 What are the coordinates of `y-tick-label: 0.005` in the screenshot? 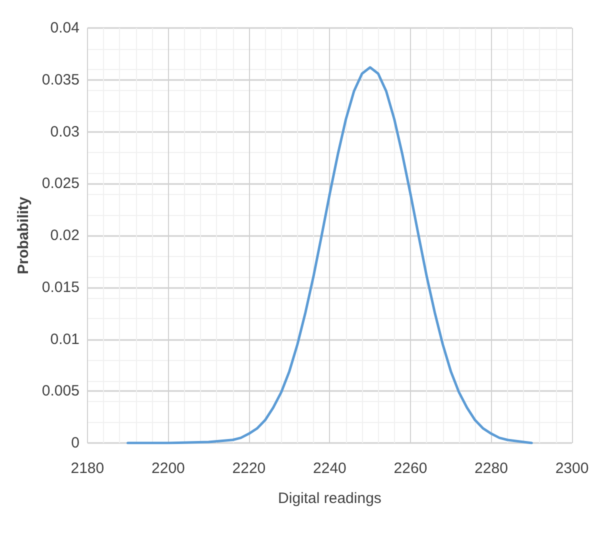 It's located at (61, 391).